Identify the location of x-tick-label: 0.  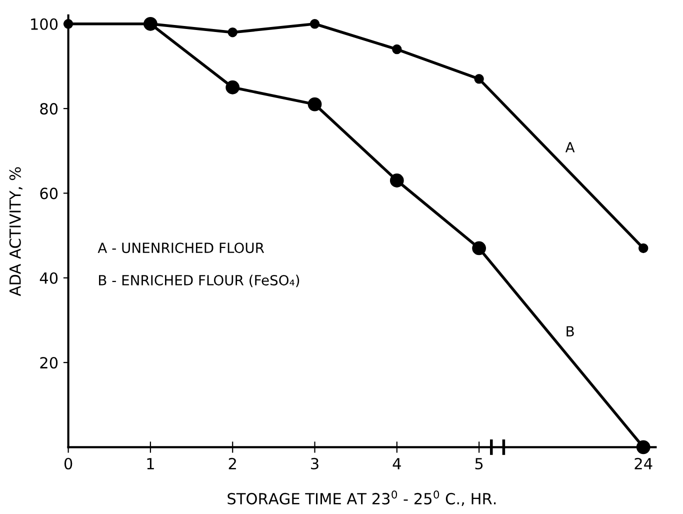
(68, 464).